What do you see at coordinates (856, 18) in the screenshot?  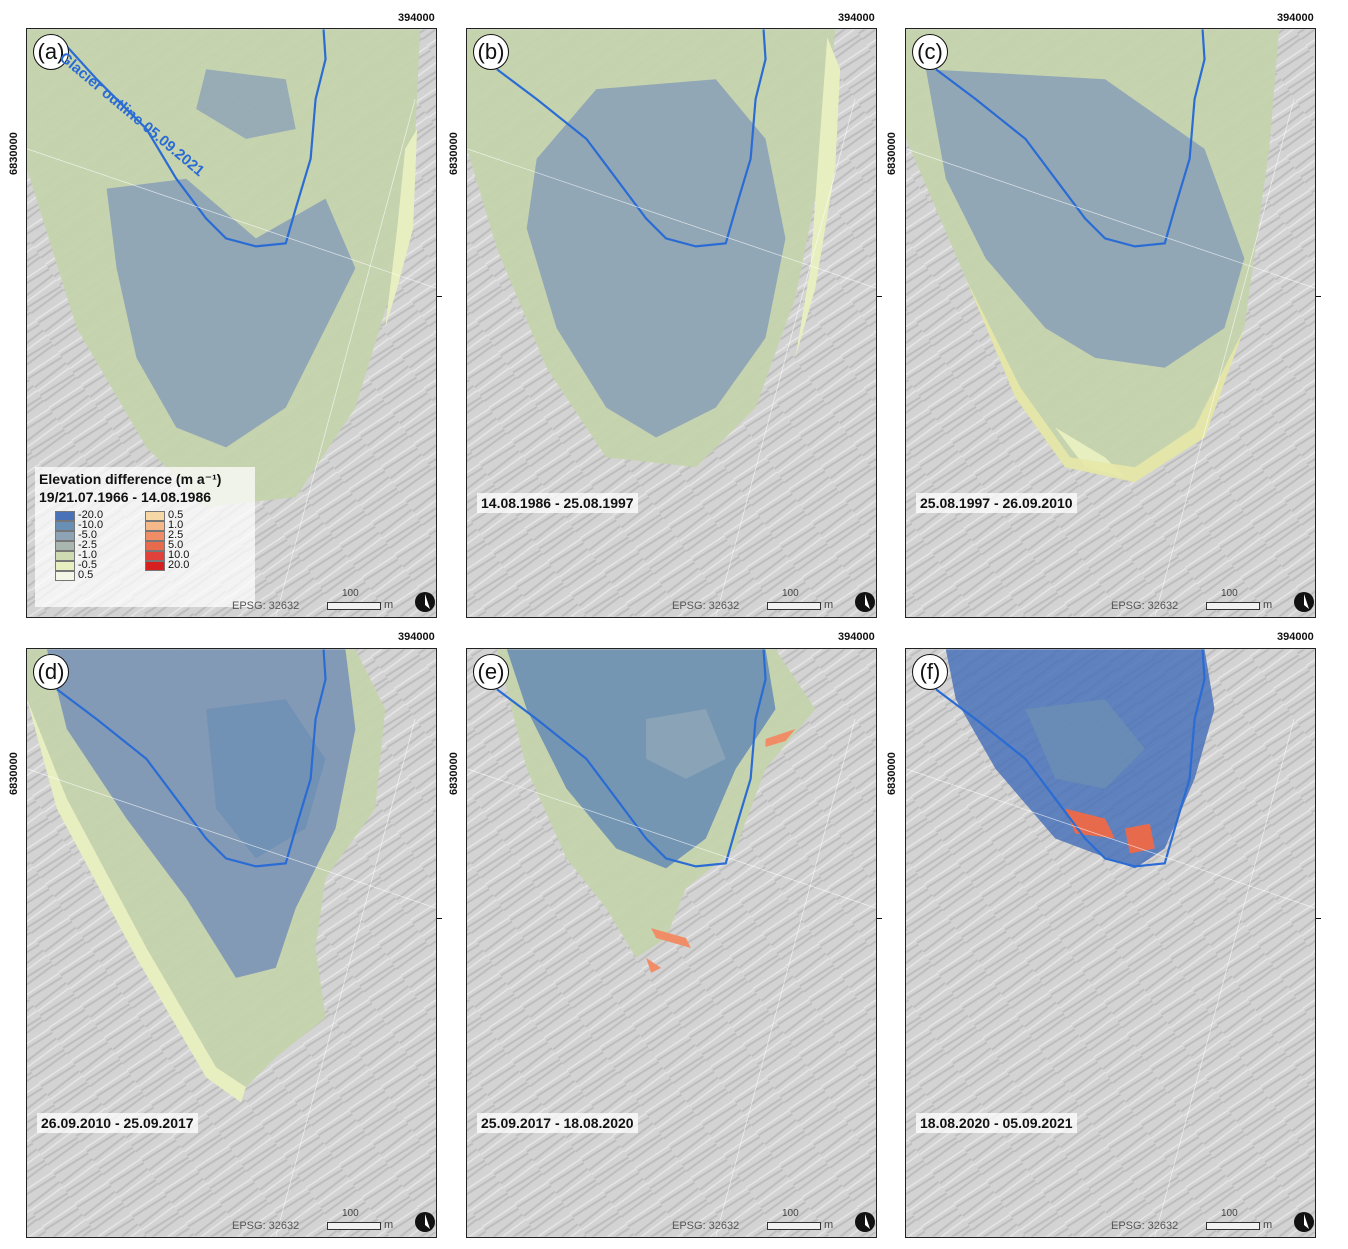 I see `easting-label-top-b: 394000` at bounding box center [856, 18].